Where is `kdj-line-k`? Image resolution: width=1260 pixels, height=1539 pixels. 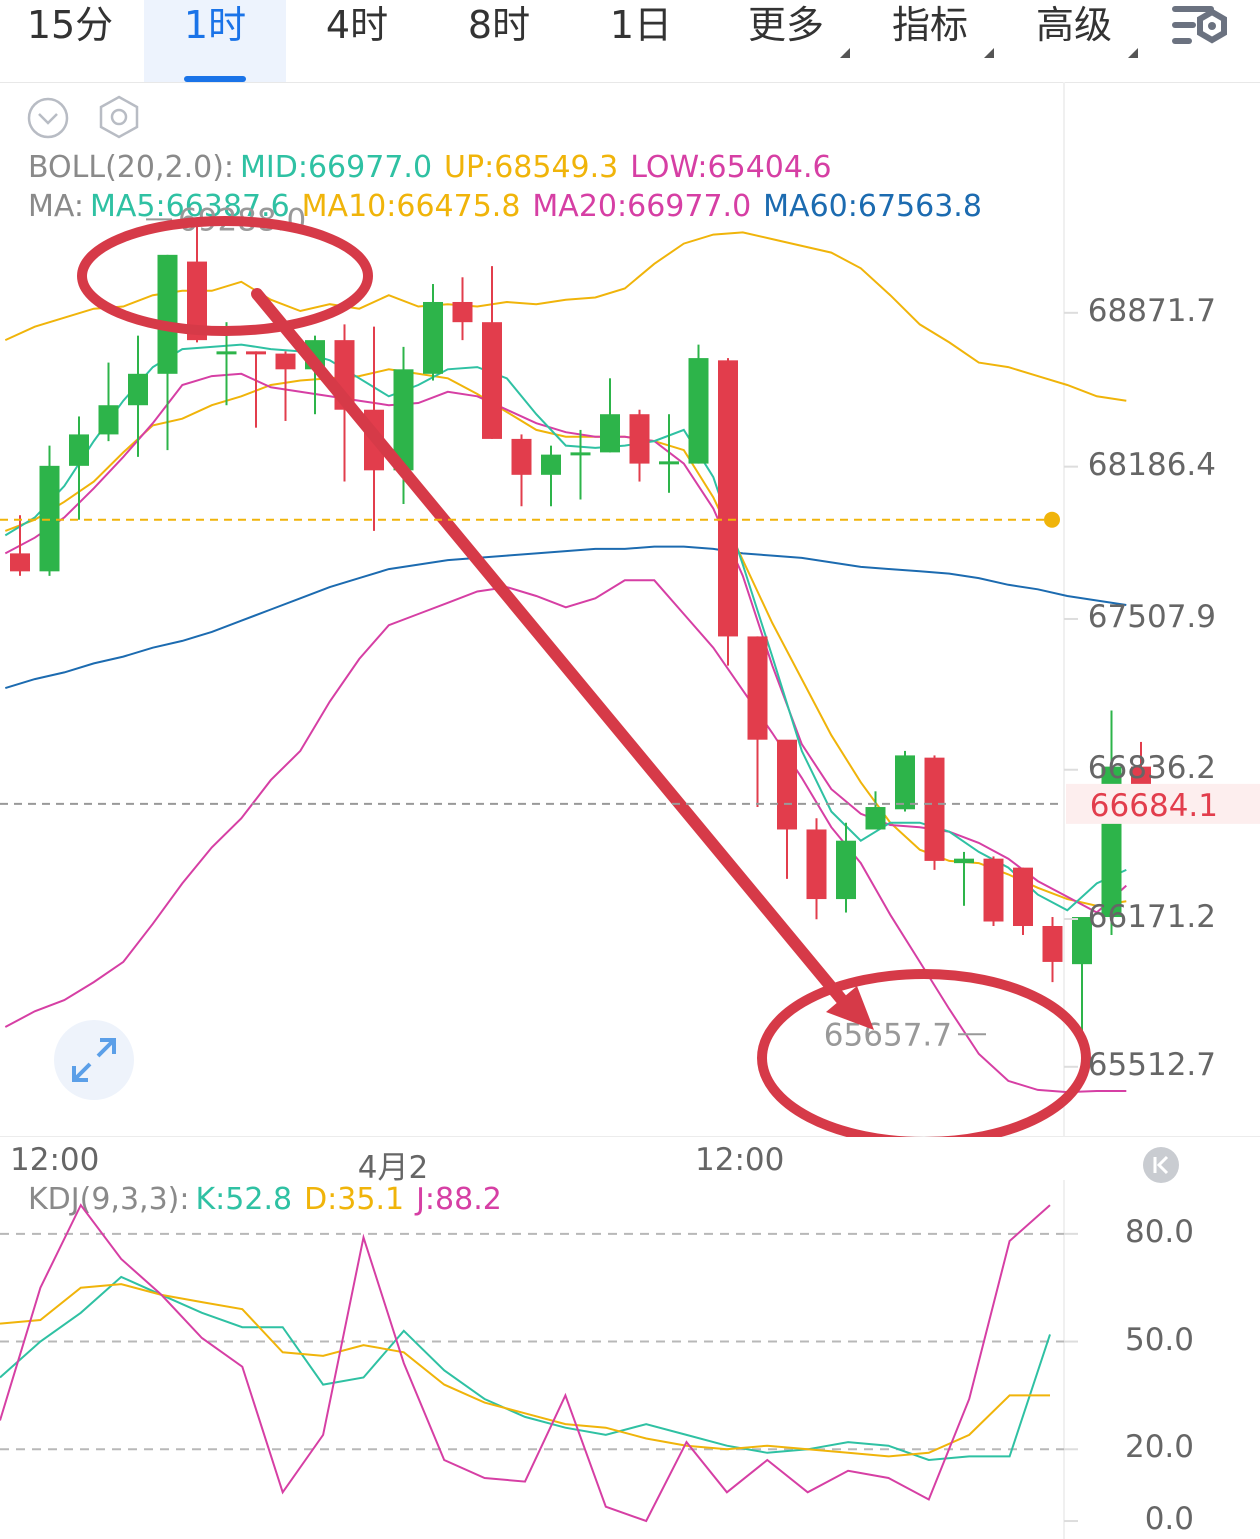 kdj-line-k is located at coordinates (525, 1368).